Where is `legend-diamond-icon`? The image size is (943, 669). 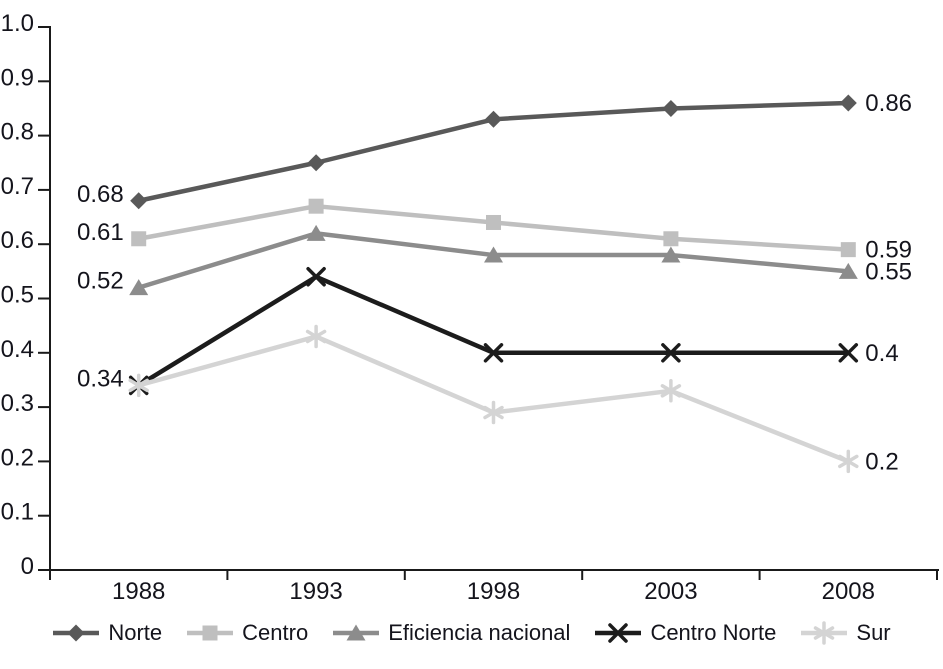
legend-diamond-icon is located at coordinates (76, 633).